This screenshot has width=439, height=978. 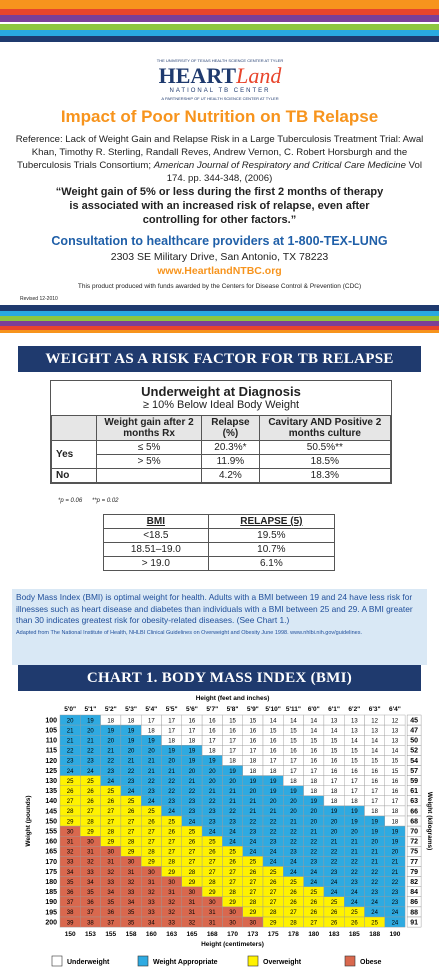 I want to click on bmi-cell, so click(x=395, y=922).